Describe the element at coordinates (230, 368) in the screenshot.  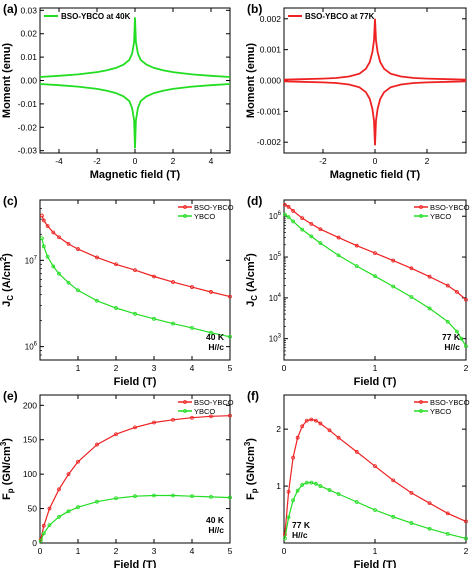
I see `x-tick-label: 5` at that location.